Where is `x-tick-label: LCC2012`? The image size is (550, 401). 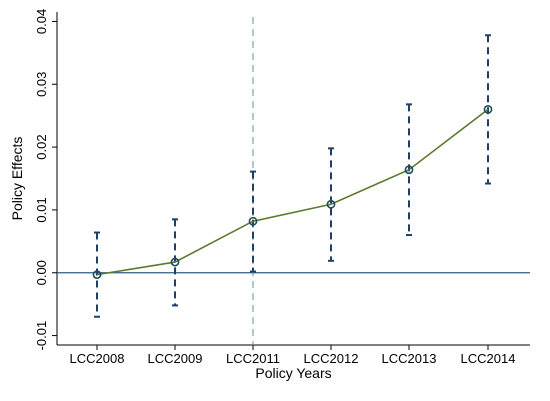 x-tick-label: LCC2012 is located at coordinates (331, 358).